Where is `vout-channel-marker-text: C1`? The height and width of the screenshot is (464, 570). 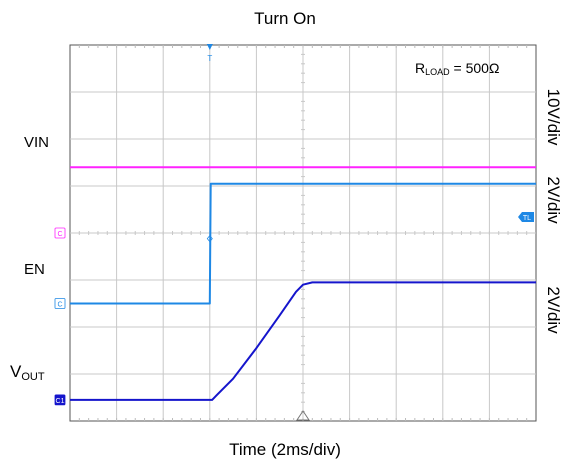
vout-channel-marker-text: C1 is located at coordinates (60, 401).